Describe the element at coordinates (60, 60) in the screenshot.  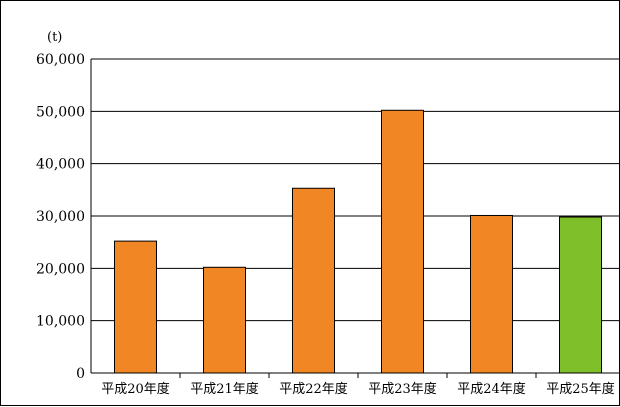
I see `y-tick-label: 60,000` at that location.